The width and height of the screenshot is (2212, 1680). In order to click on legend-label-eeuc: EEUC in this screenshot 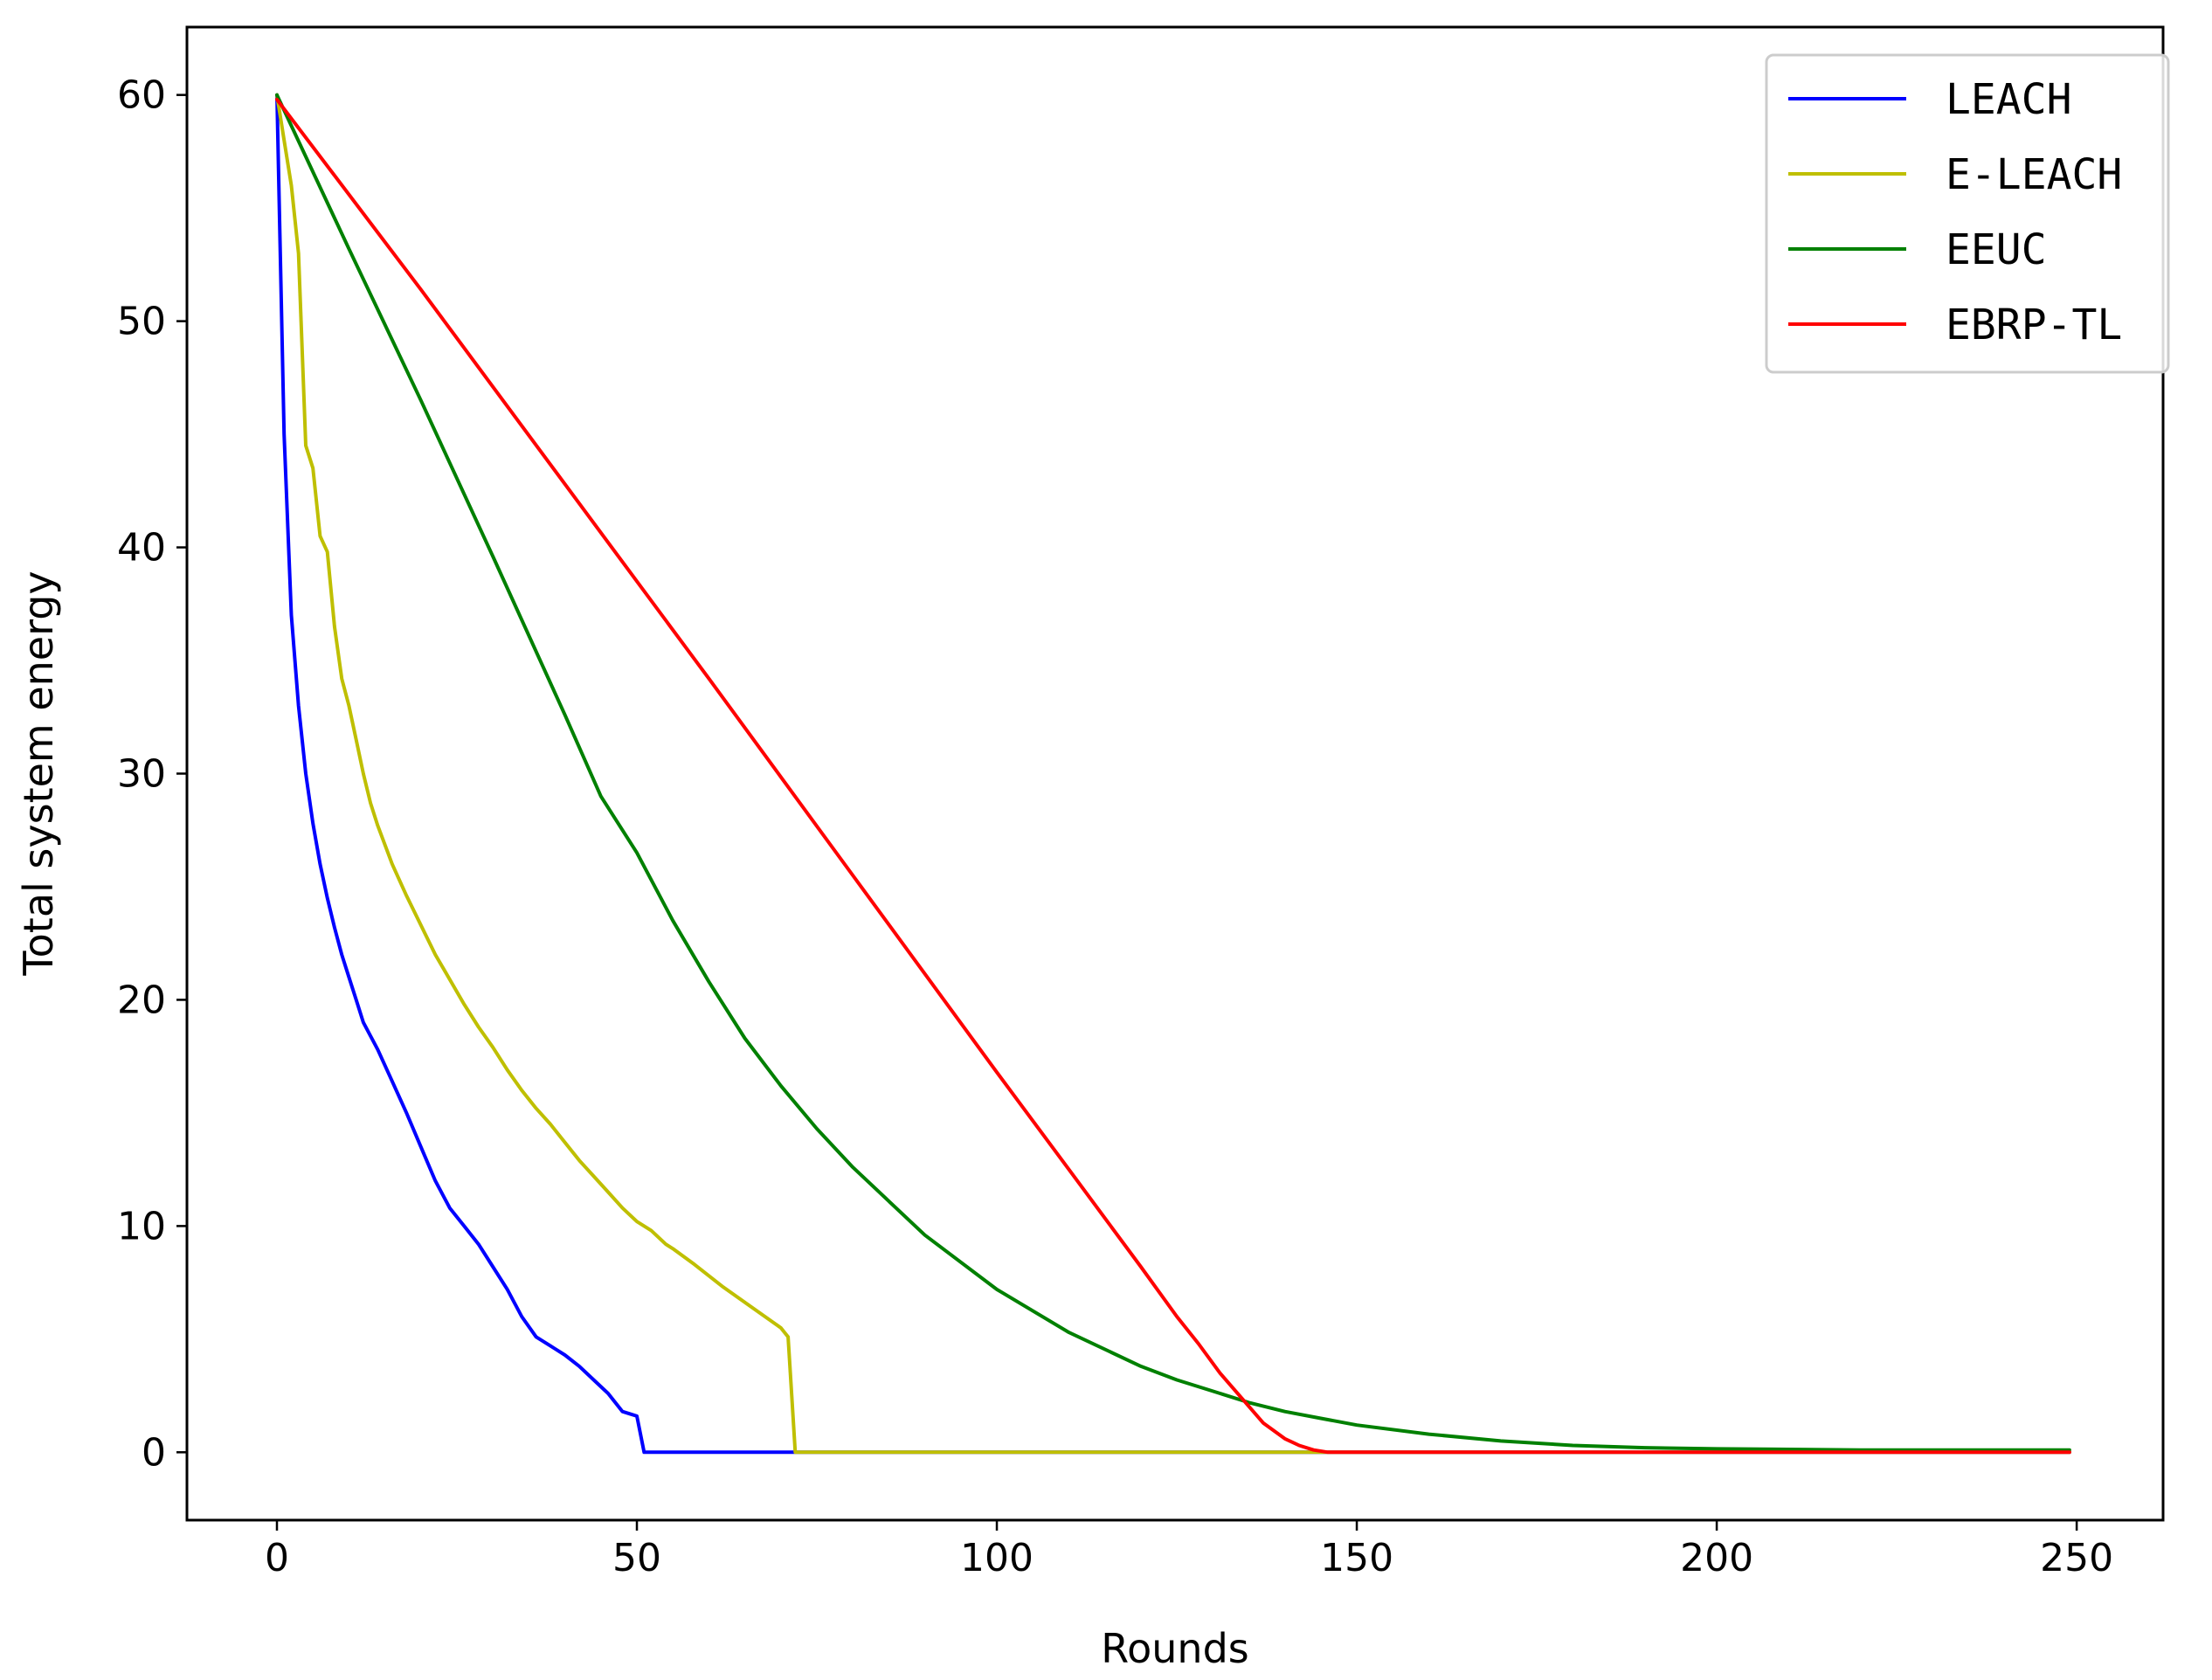, I will do `click(1996, 249)`.